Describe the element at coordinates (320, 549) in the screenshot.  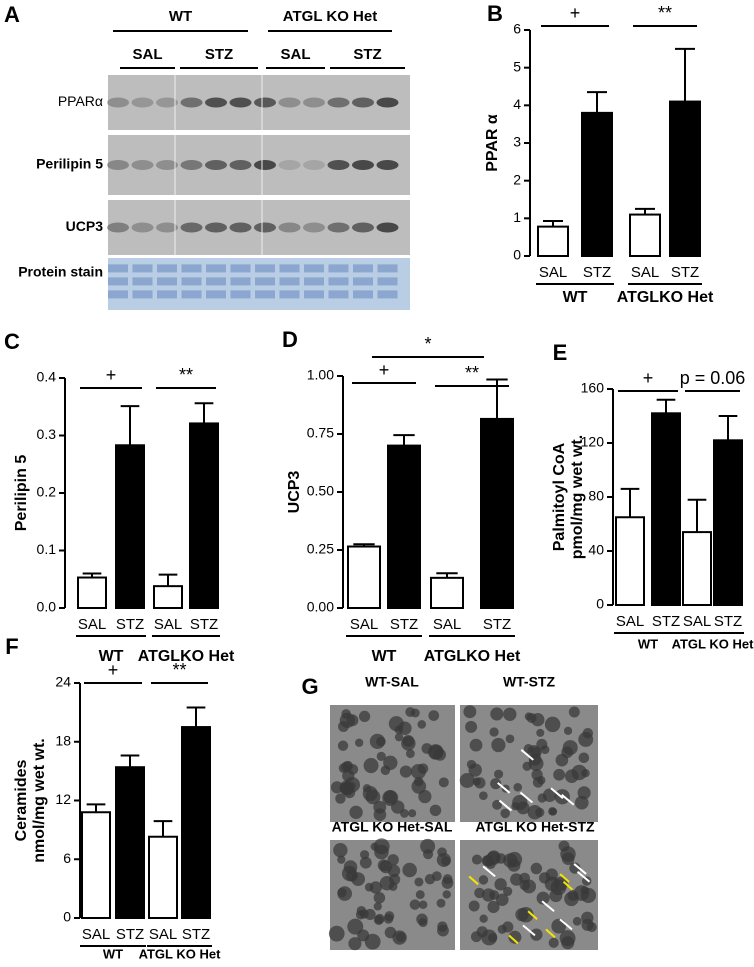
I see `y-tick-label: 0.25` at that location.